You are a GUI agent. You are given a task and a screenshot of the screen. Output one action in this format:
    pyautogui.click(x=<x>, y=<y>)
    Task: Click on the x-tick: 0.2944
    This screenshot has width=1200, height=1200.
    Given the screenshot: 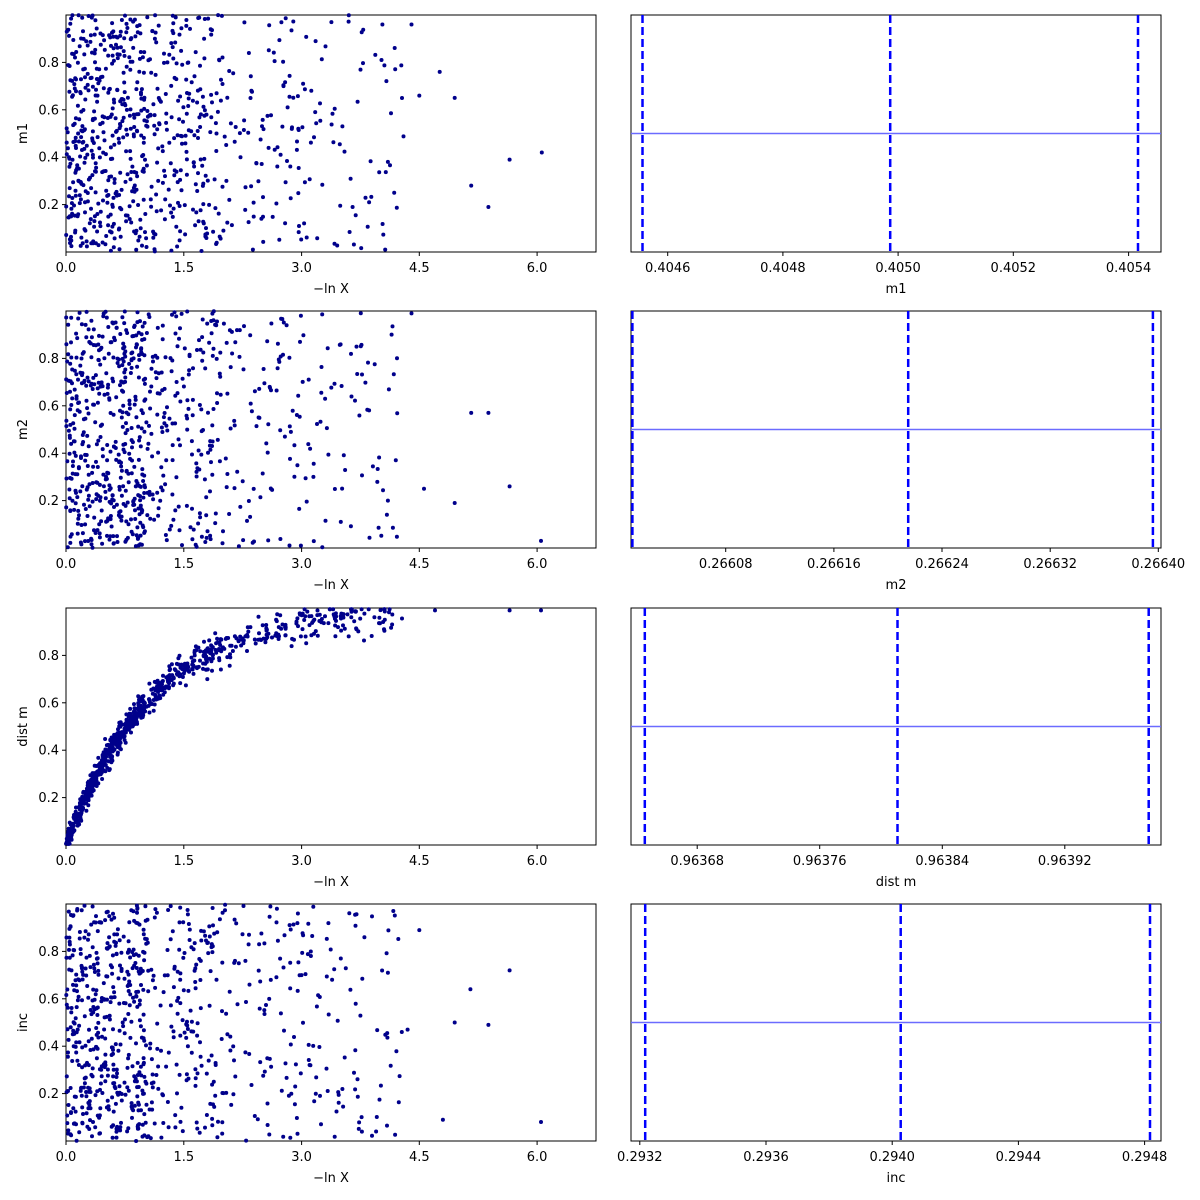 What is the action you would take?
    pyautogui.click(x=1018, y=1153)
    